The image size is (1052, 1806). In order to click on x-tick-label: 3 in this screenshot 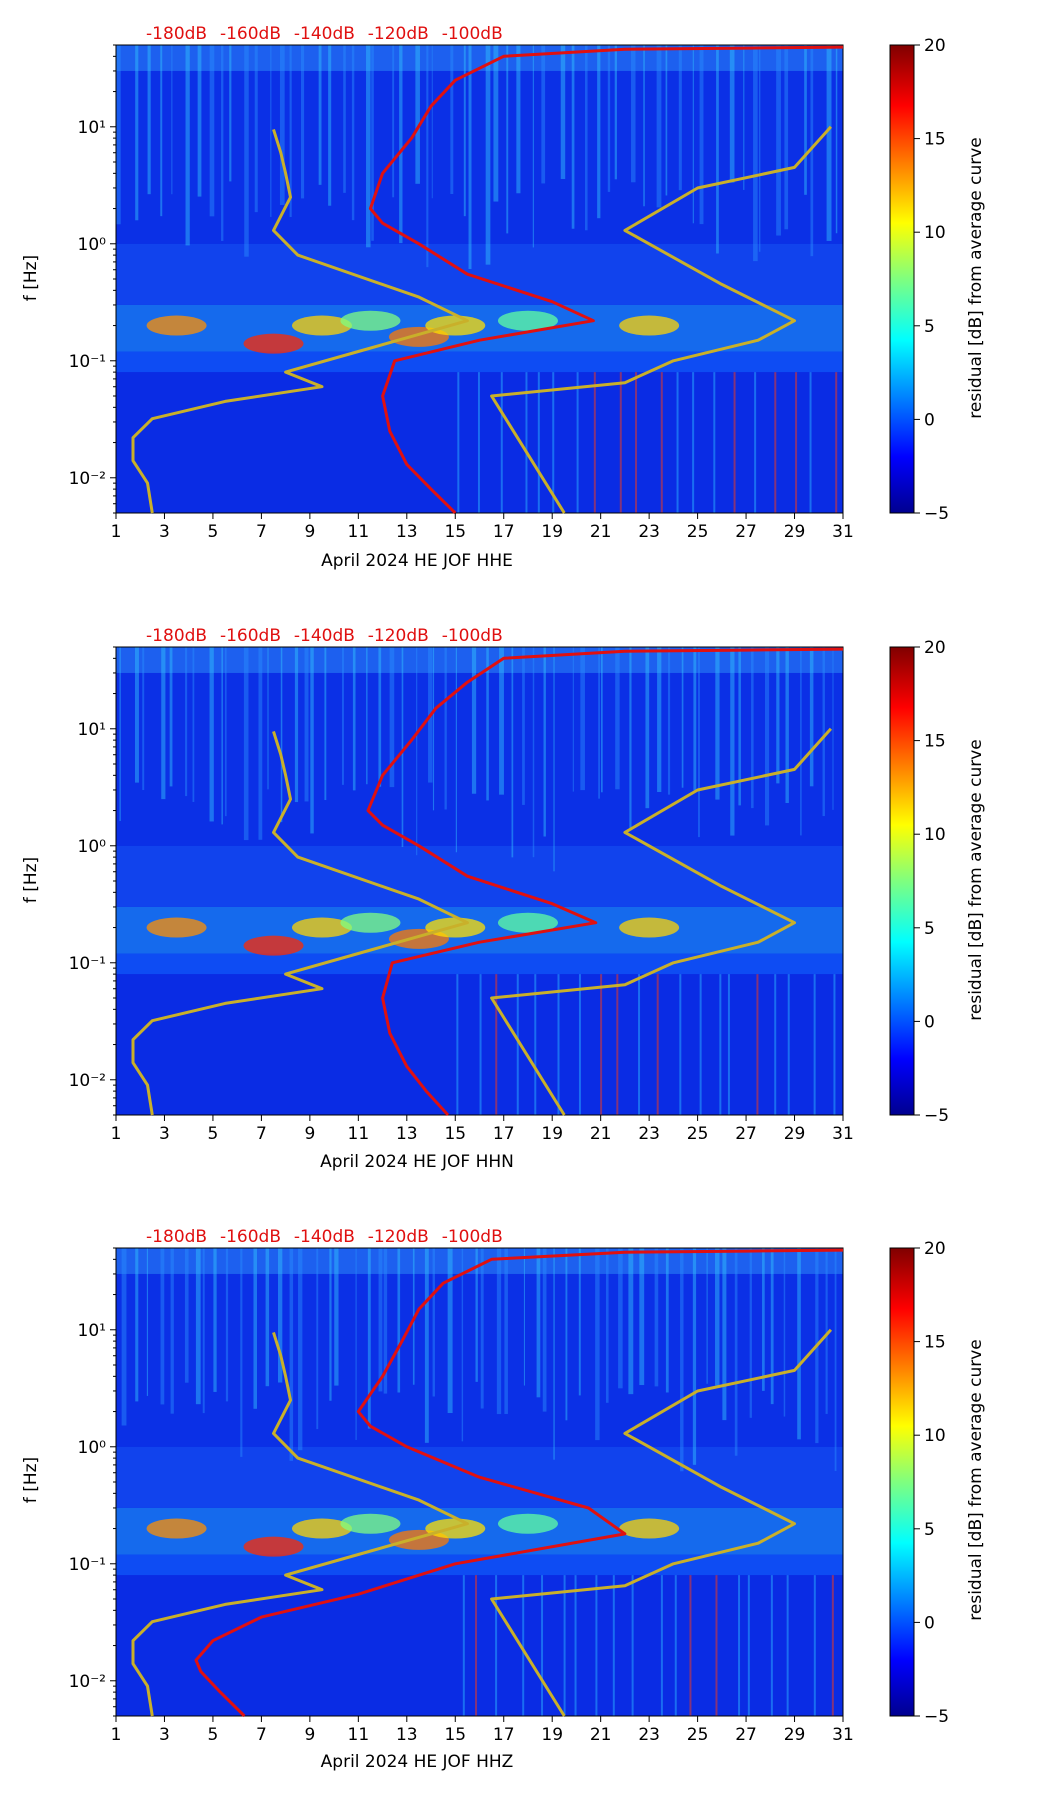, I will do `click(164, 532)`.